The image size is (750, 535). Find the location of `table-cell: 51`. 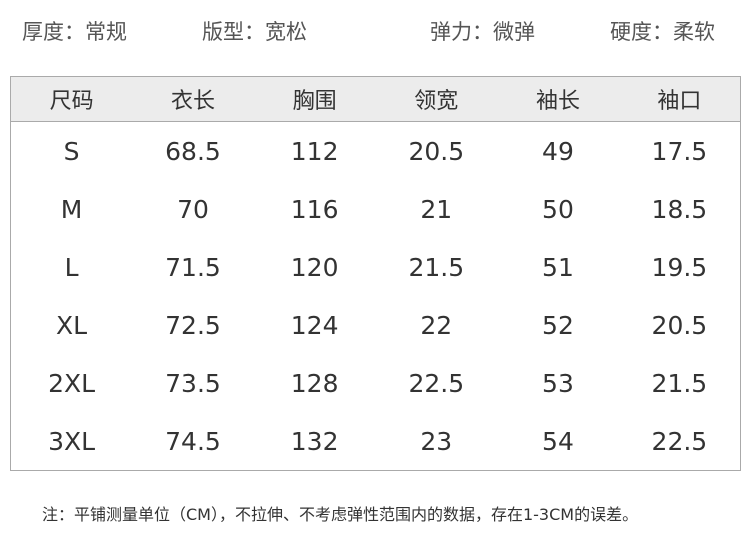

table-cell: 51 is located at coordinates (558, 267).